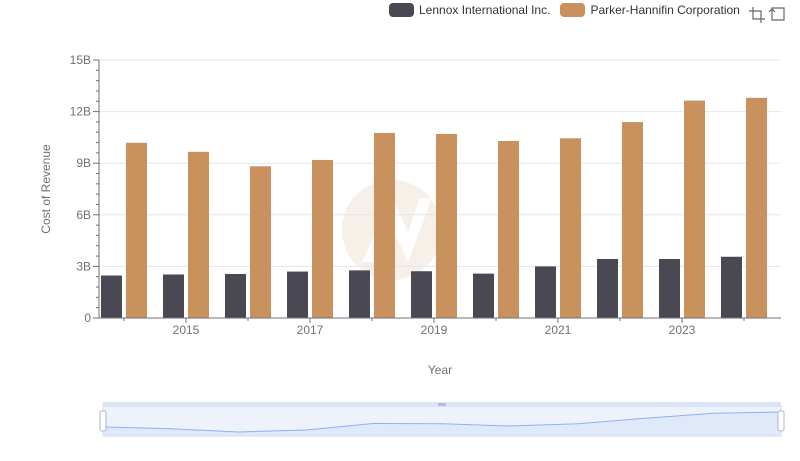  I want to click on legend-item-lennox: Lennox International Inc., so click(469, 10).